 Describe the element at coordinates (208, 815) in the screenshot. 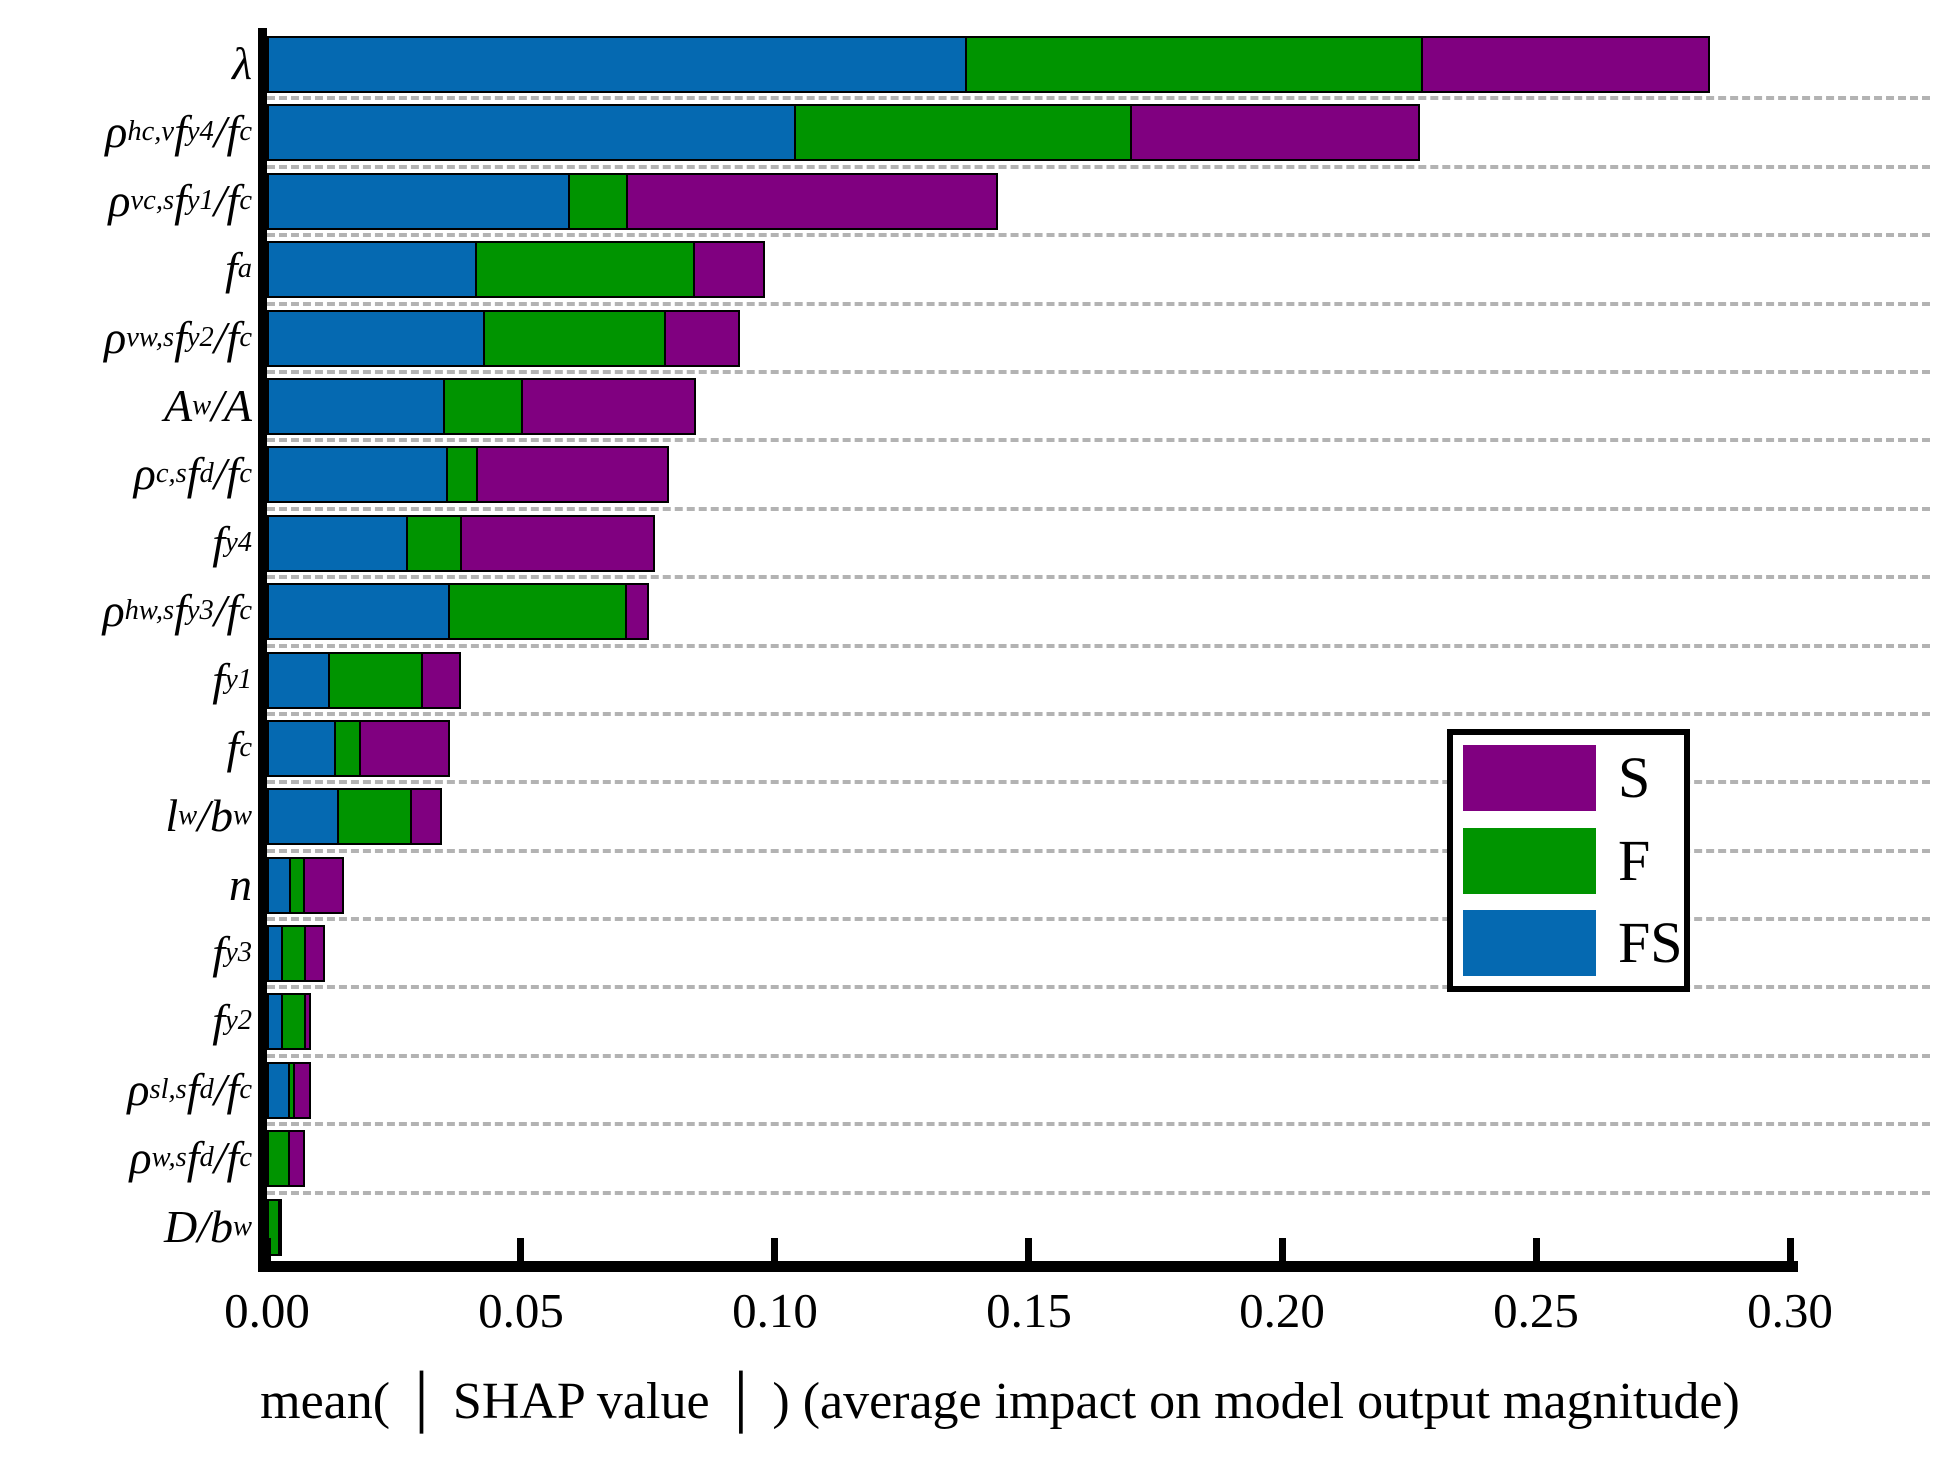

I see `y-axis-label: l w/b w` at that location.